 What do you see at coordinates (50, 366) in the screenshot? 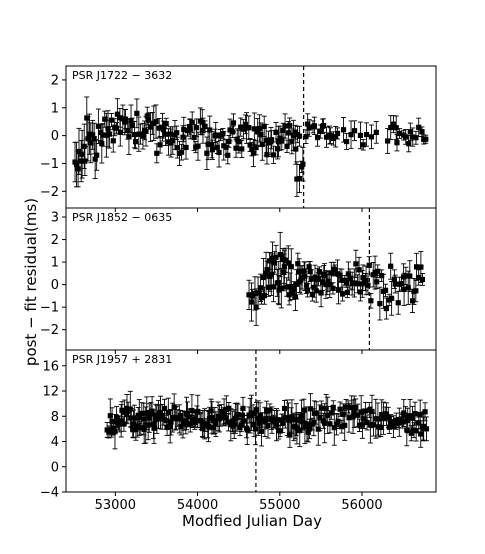
I see `y-tick-label: 16` at bounding box center [50, 366].